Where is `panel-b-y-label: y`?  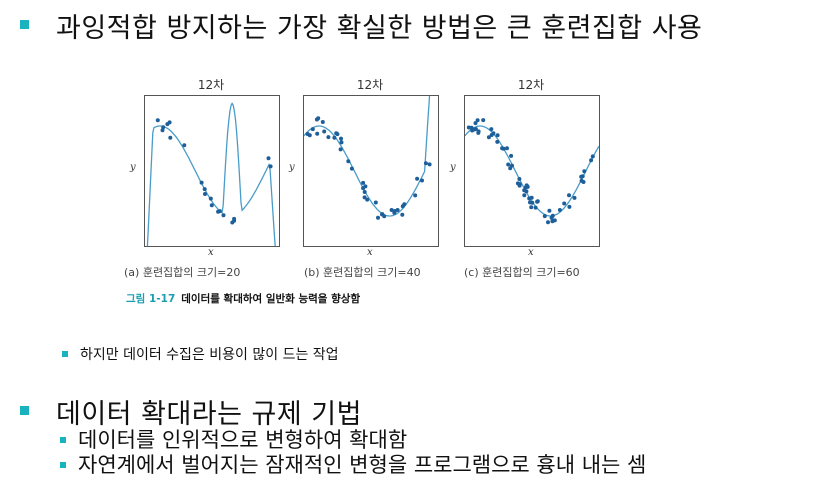
panel-b-y-label: y is located at coordinates (292, 167).